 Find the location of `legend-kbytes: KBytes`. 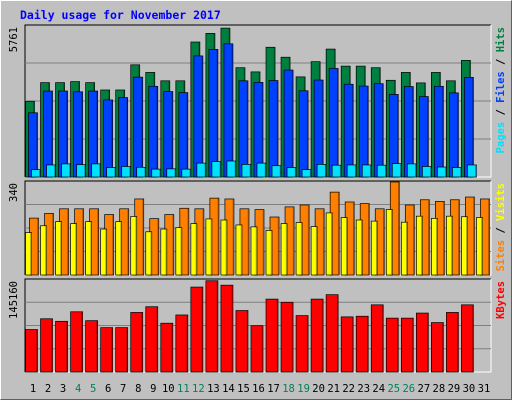

legend-kbytes: KBytes is located at coordinates (501, 300).